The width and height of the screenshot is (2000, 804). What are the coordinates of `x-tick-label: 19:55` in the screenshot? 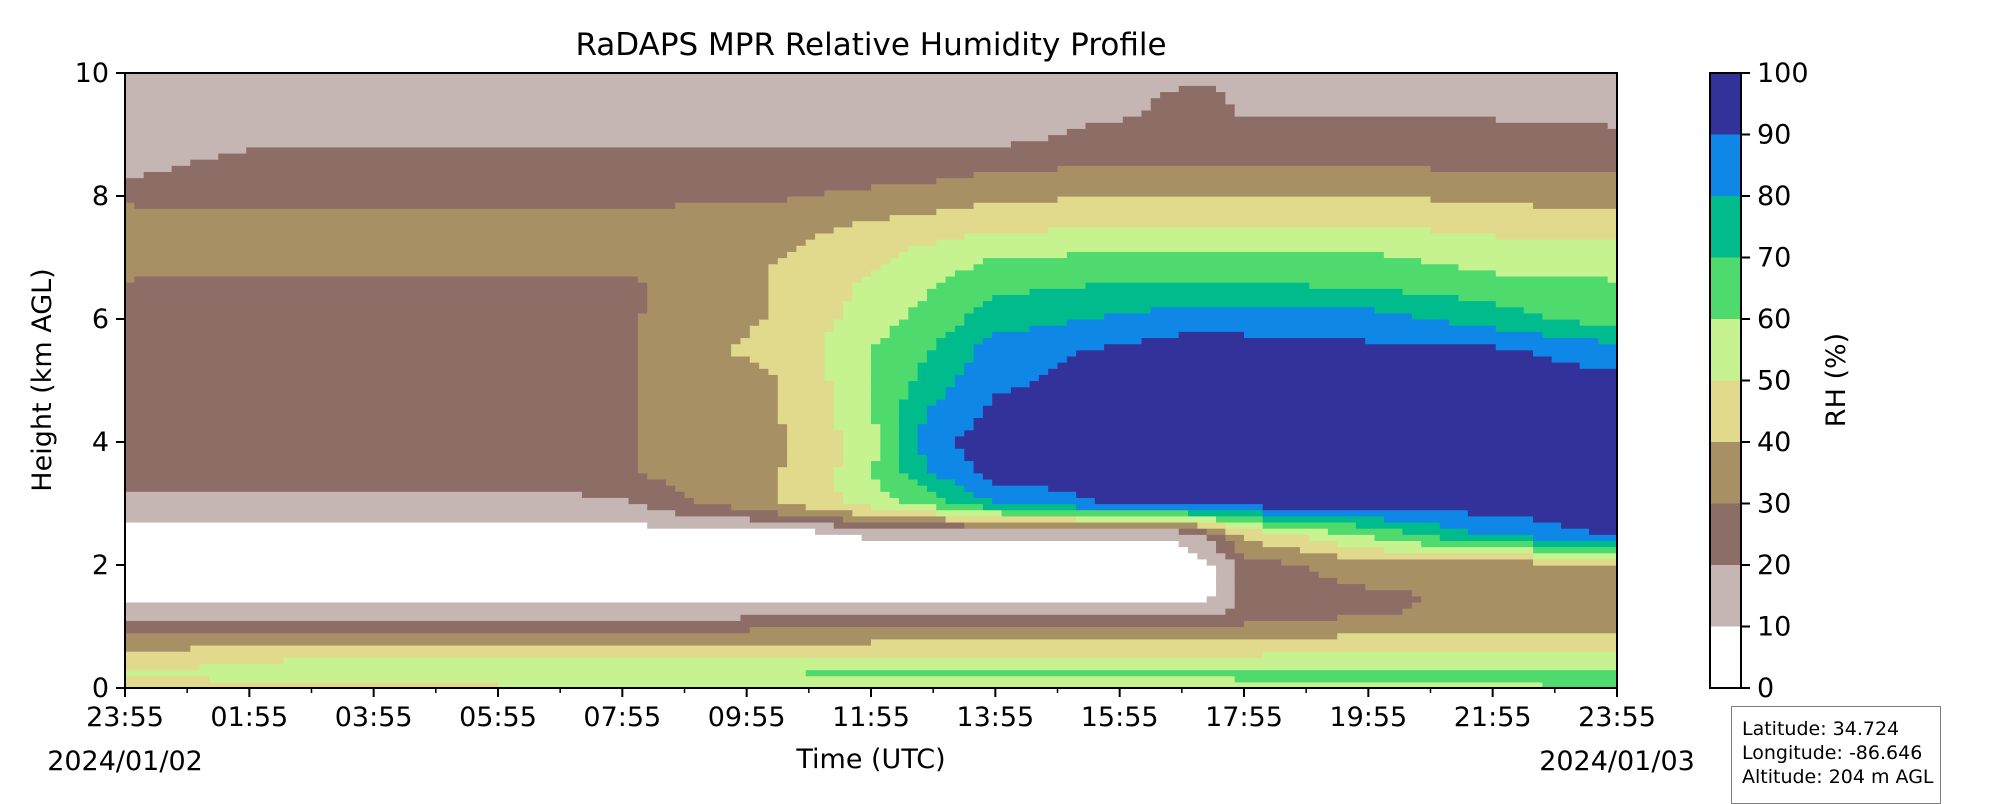 It's located at (1368, 717).